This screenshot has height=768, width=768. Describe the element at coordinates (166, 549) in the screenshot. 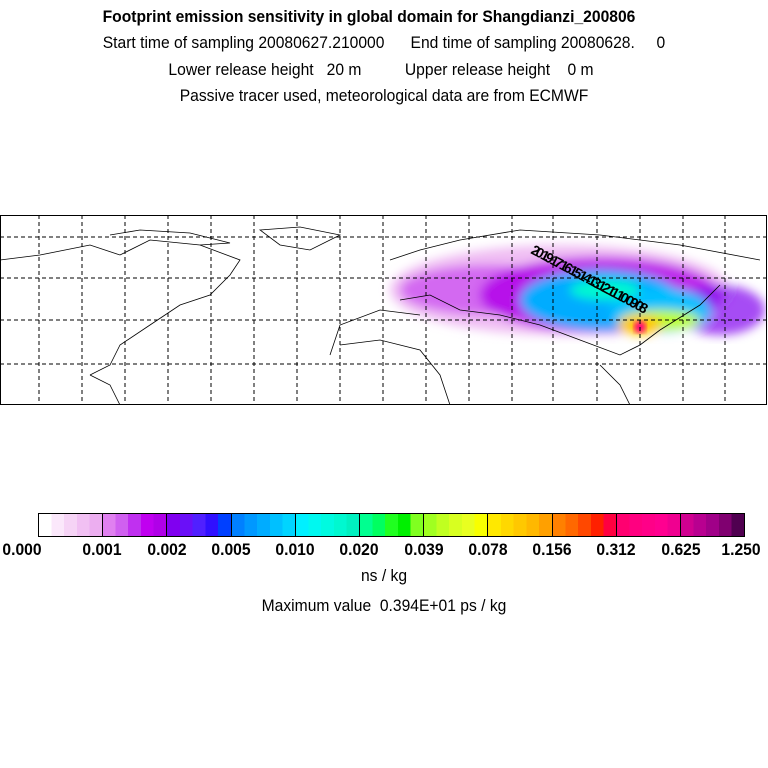

I see `colorbar-tick-label: 0.002` at that location.